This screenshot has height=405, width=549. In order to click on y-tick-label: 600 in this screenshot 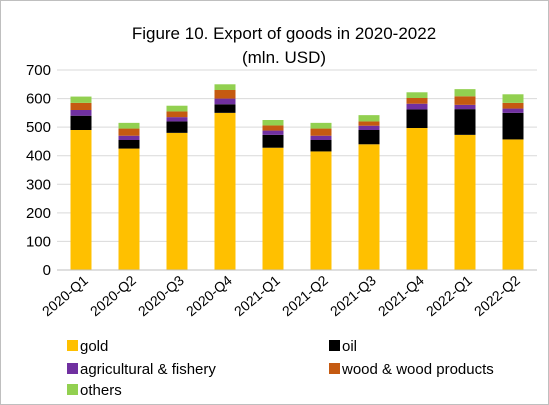, I will do `click(38, 99)`.